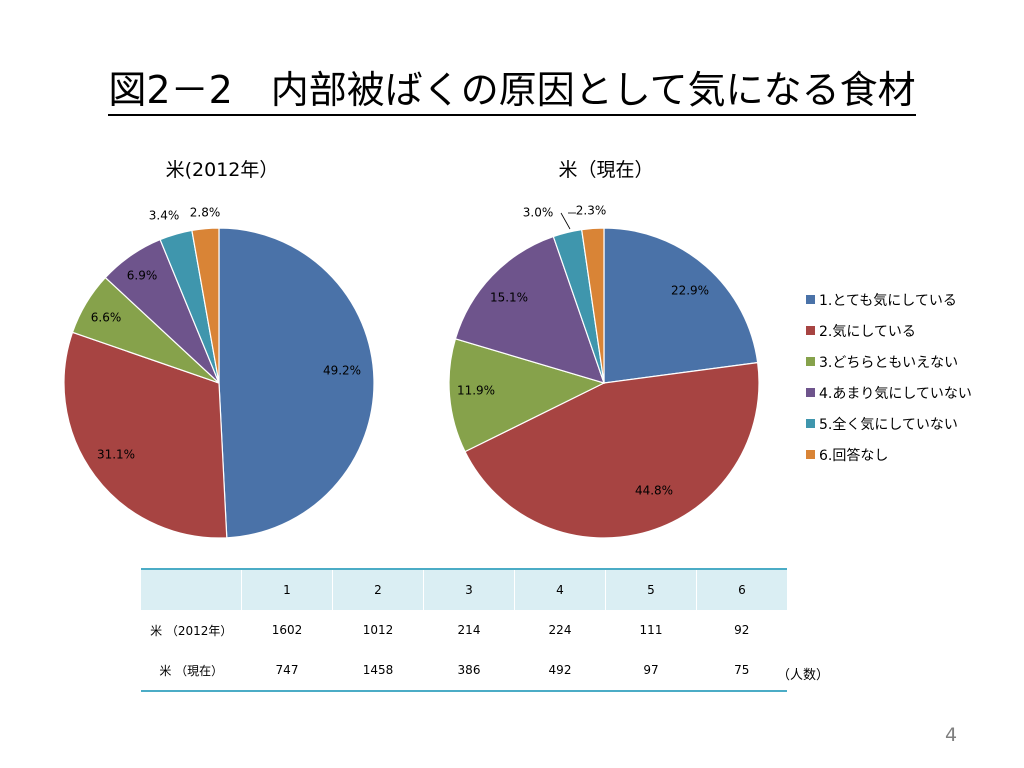 Image resolution: width=1024 pixels, height=768 pixels. I want to click on chart-title-current: 米（現在）, so click(606, 170).